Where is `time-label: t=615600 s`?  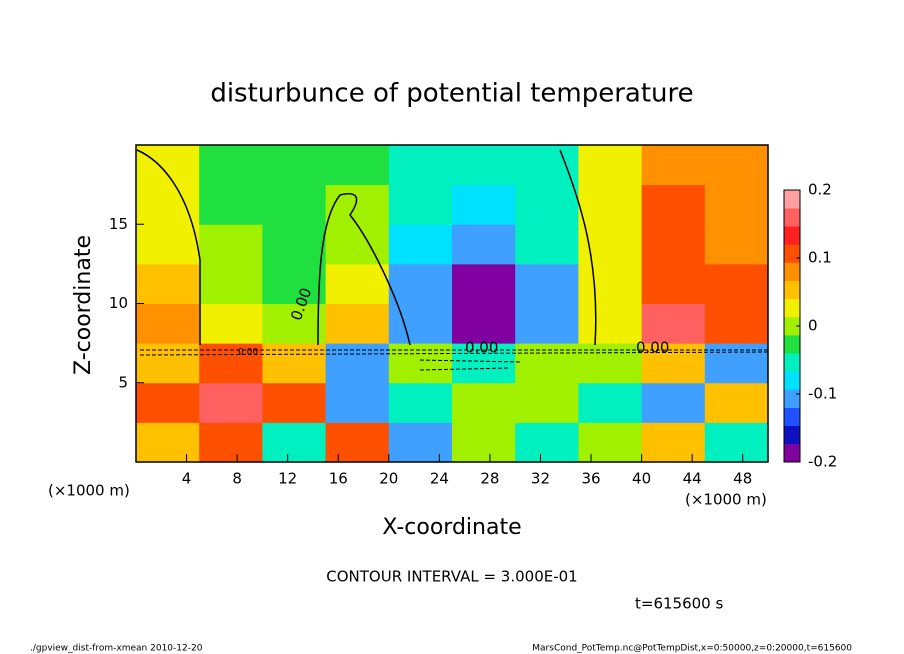
time-label: t=615600 s is located at coordinates (679, 604).